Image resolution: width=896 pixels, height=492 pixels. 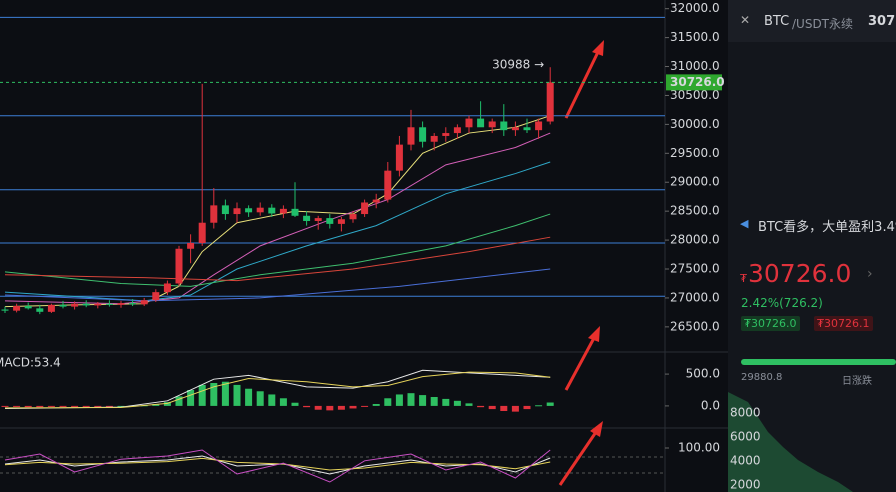 What do you see at coordinates (745, 413) in the screenshot?
I see `depth-tick: 8000` at bounding box center [745, 413].